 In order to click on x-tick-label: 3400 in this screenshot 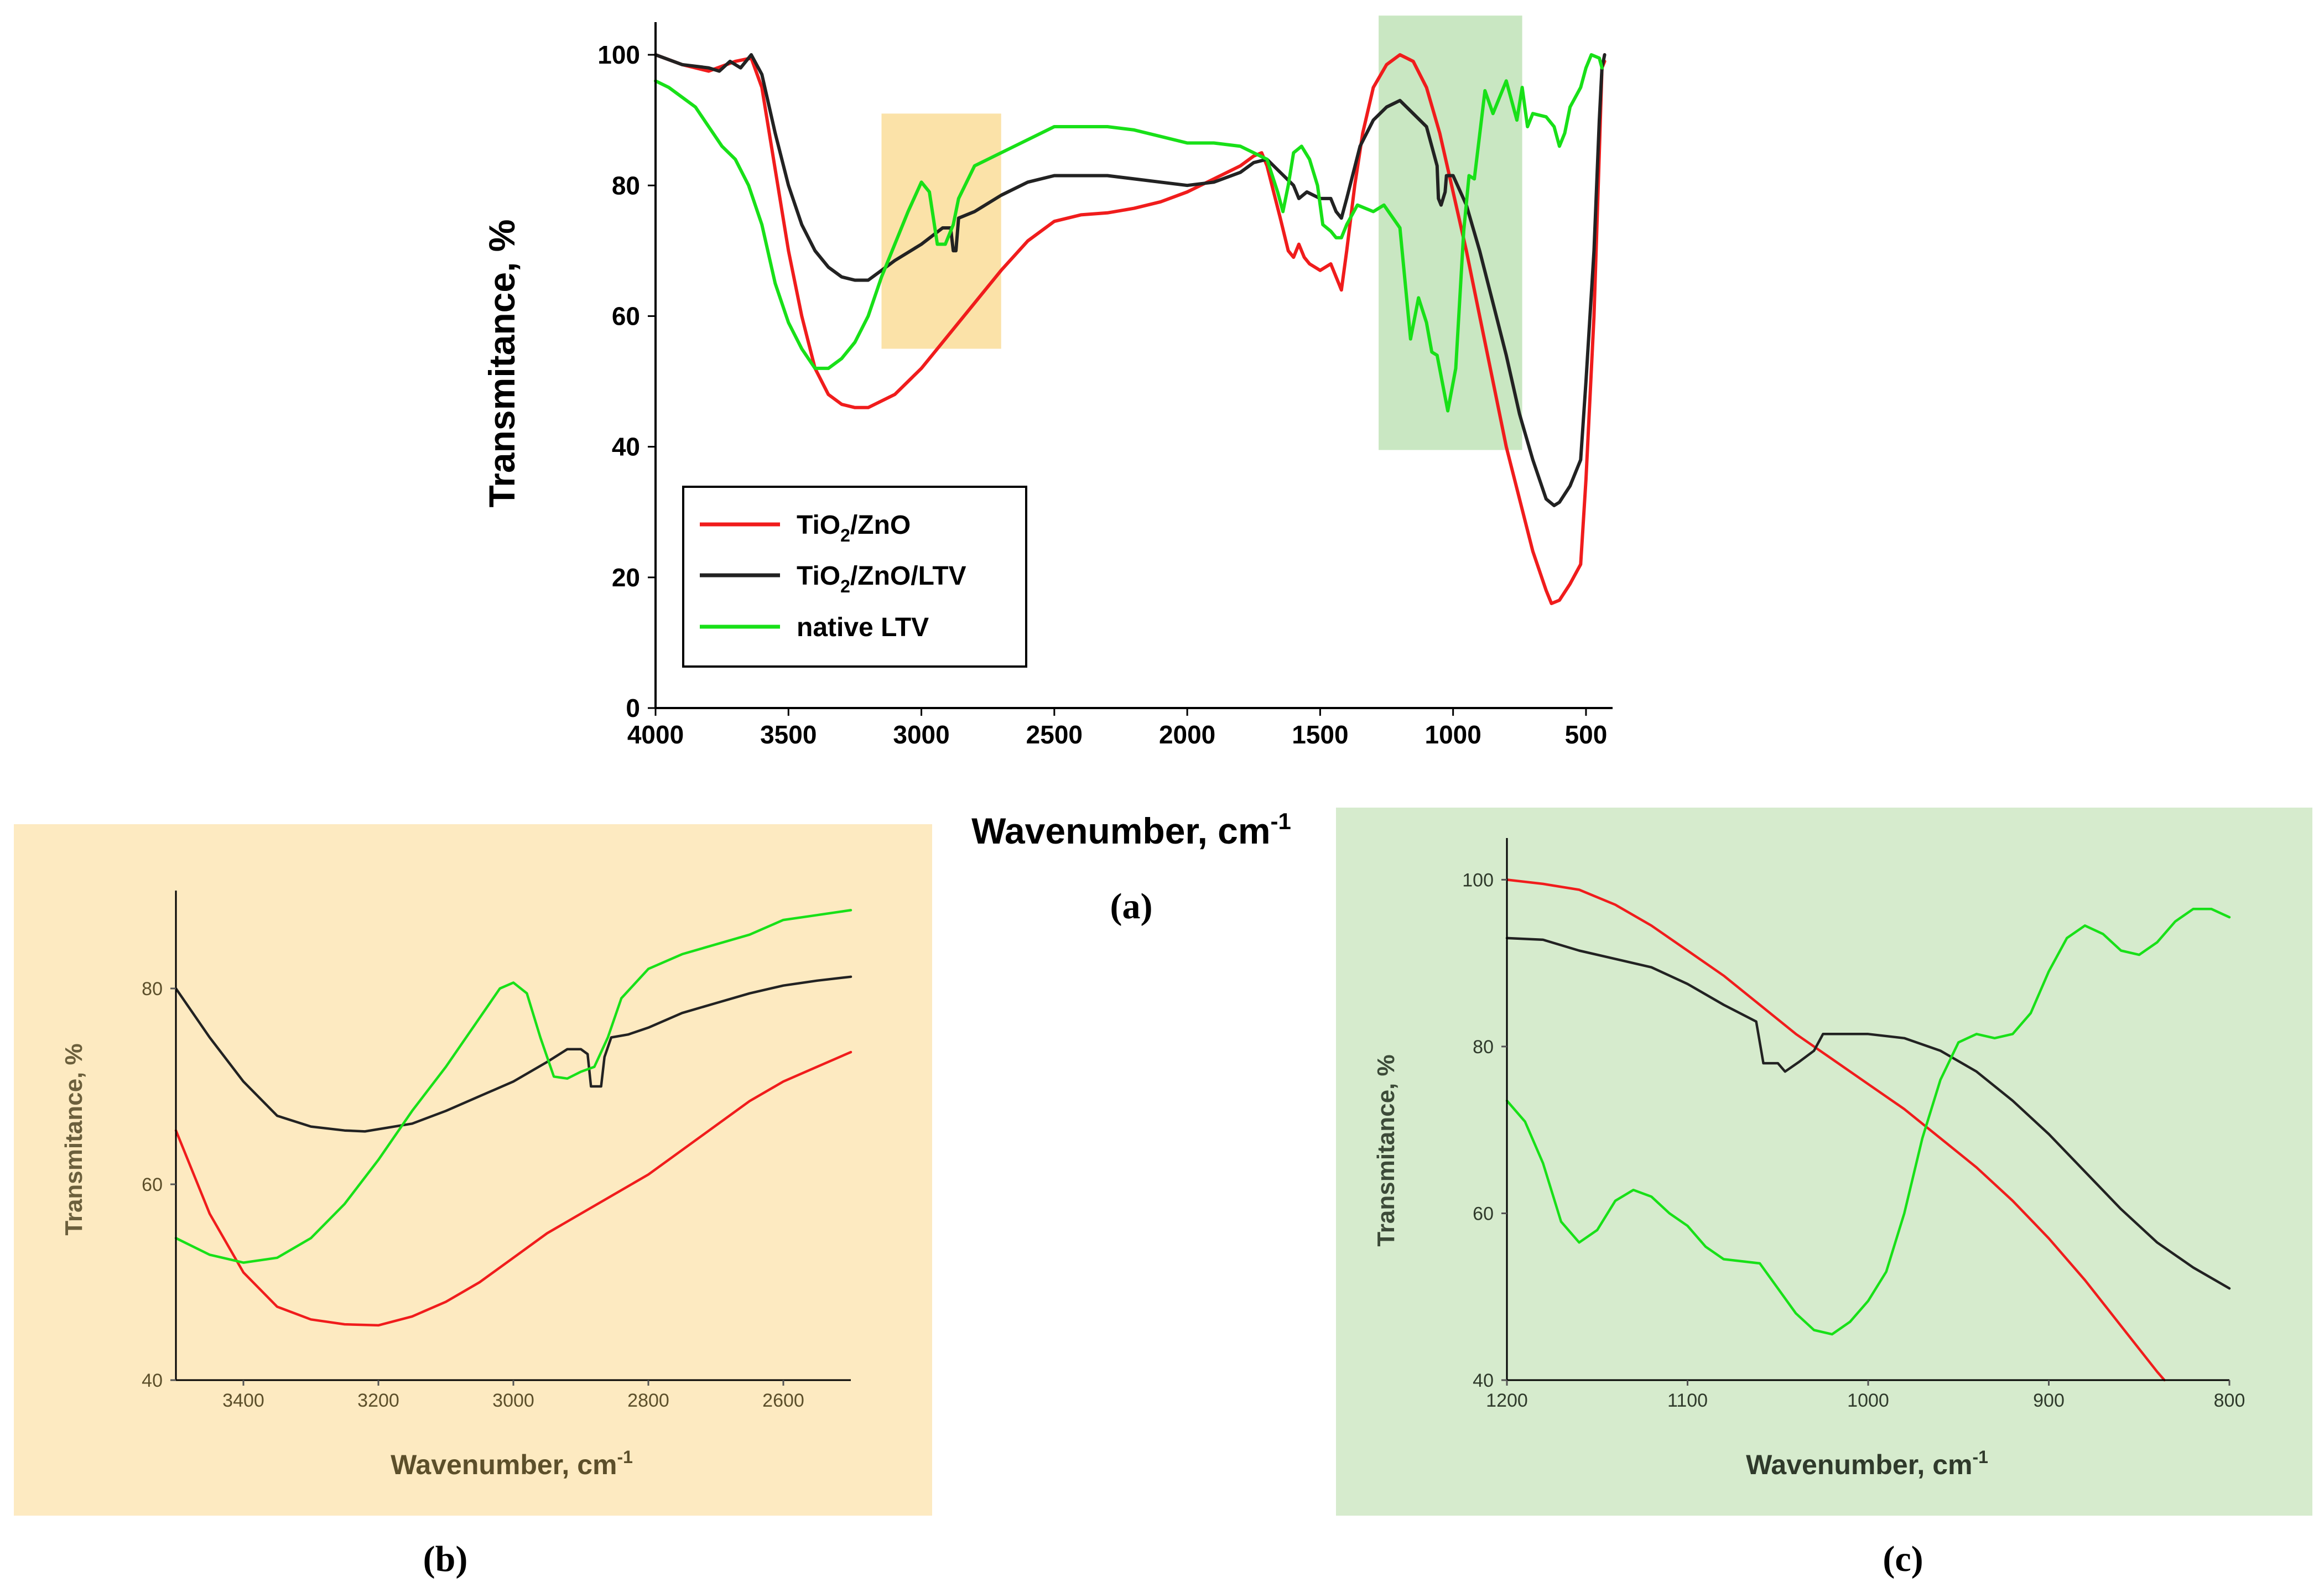, I will do `click(243, 1400)`.